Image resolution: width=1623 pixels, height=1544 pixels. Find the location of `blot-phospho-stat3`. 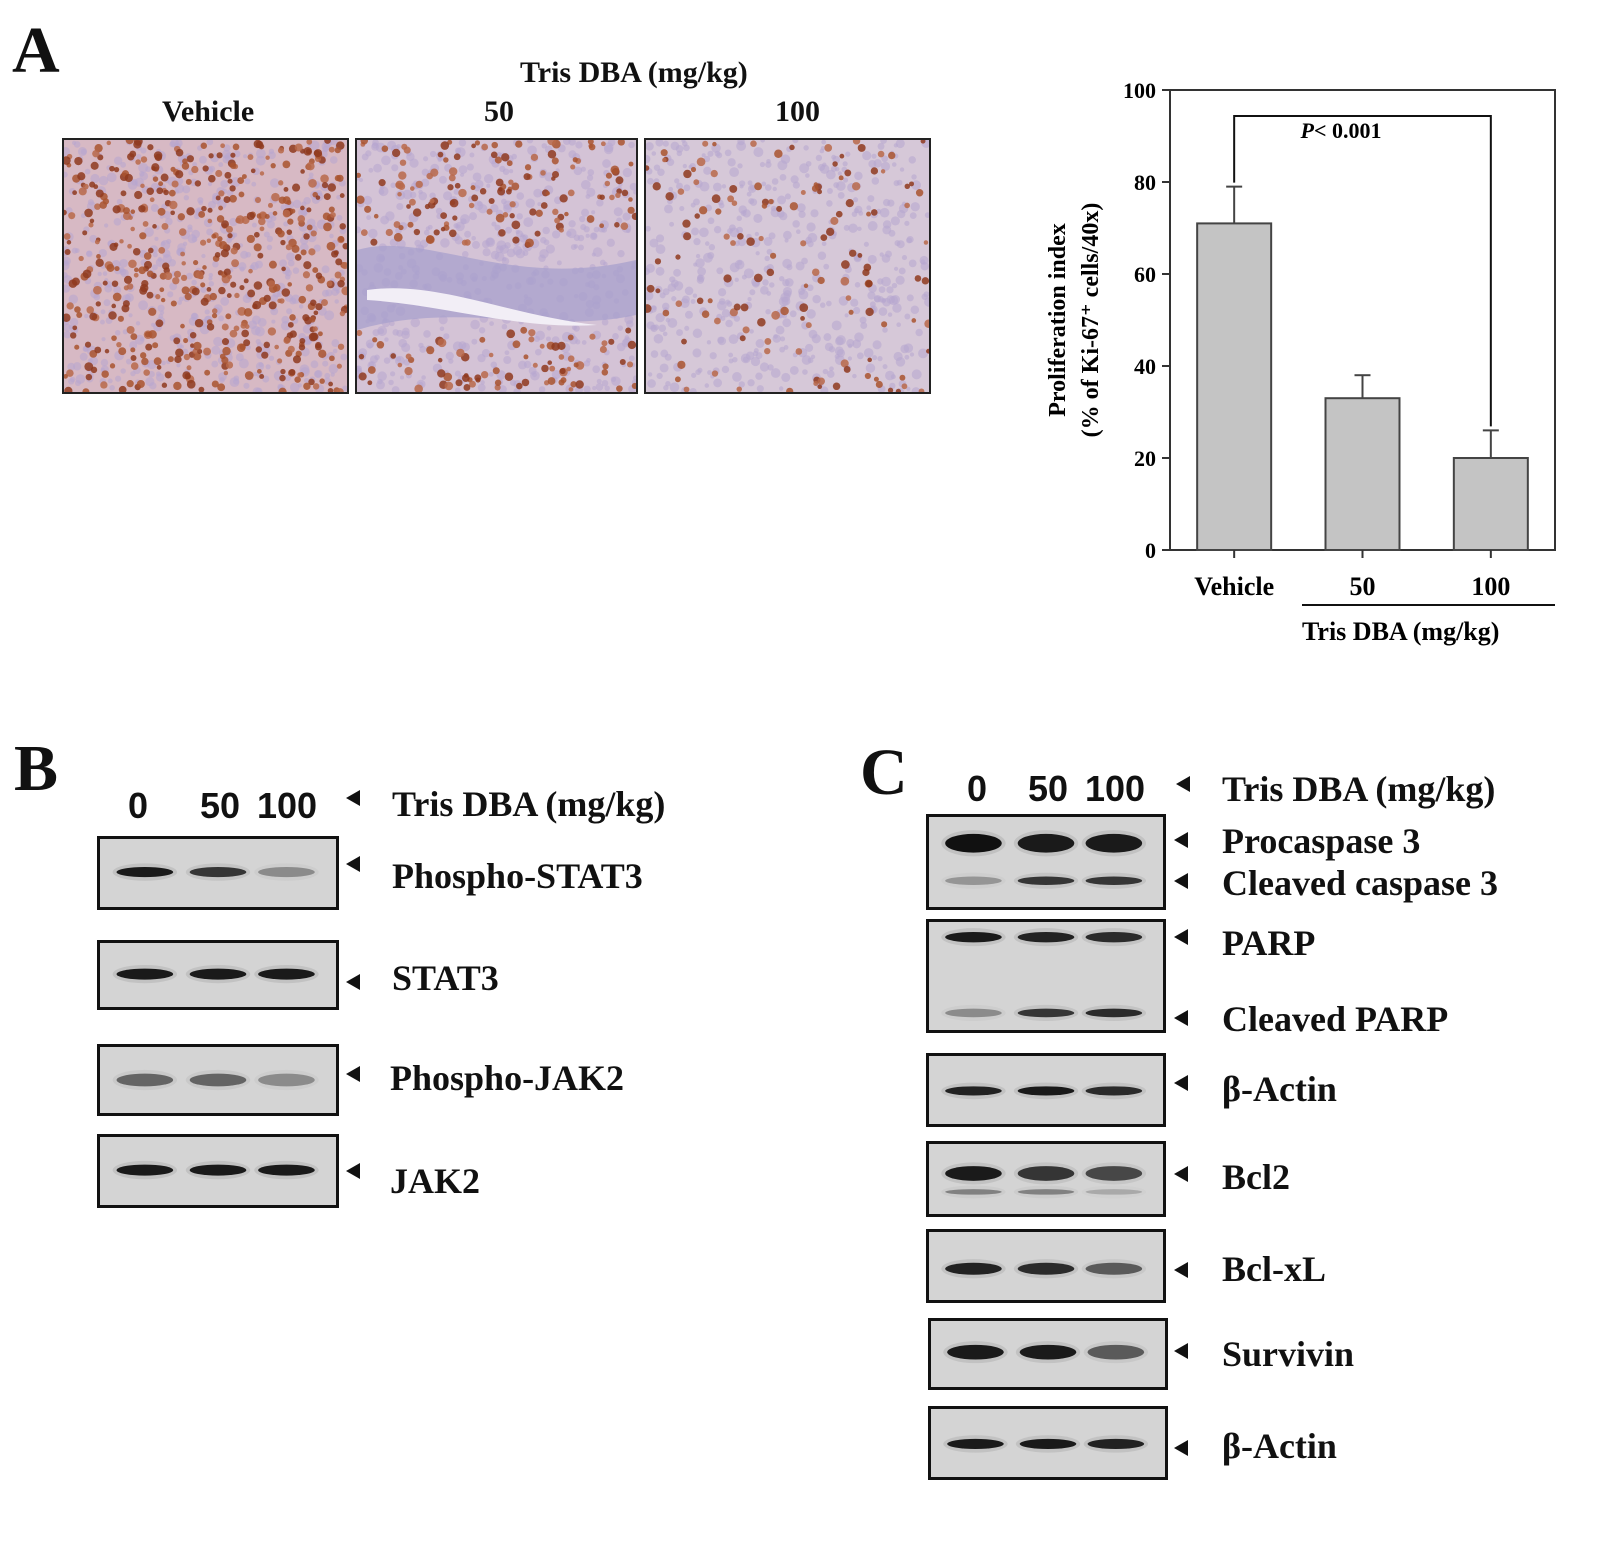

blot-phospho-stat3 is located at coordinates (218, 873).